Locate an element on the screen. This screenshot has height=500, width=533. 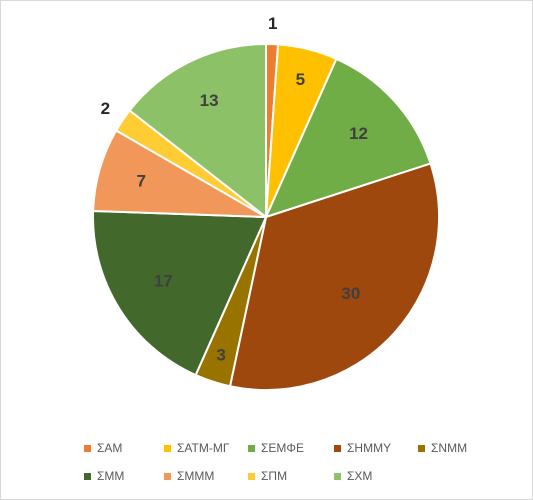
data-label-ΣΝΜΜ: 3 is located at coordinates (220, 355).